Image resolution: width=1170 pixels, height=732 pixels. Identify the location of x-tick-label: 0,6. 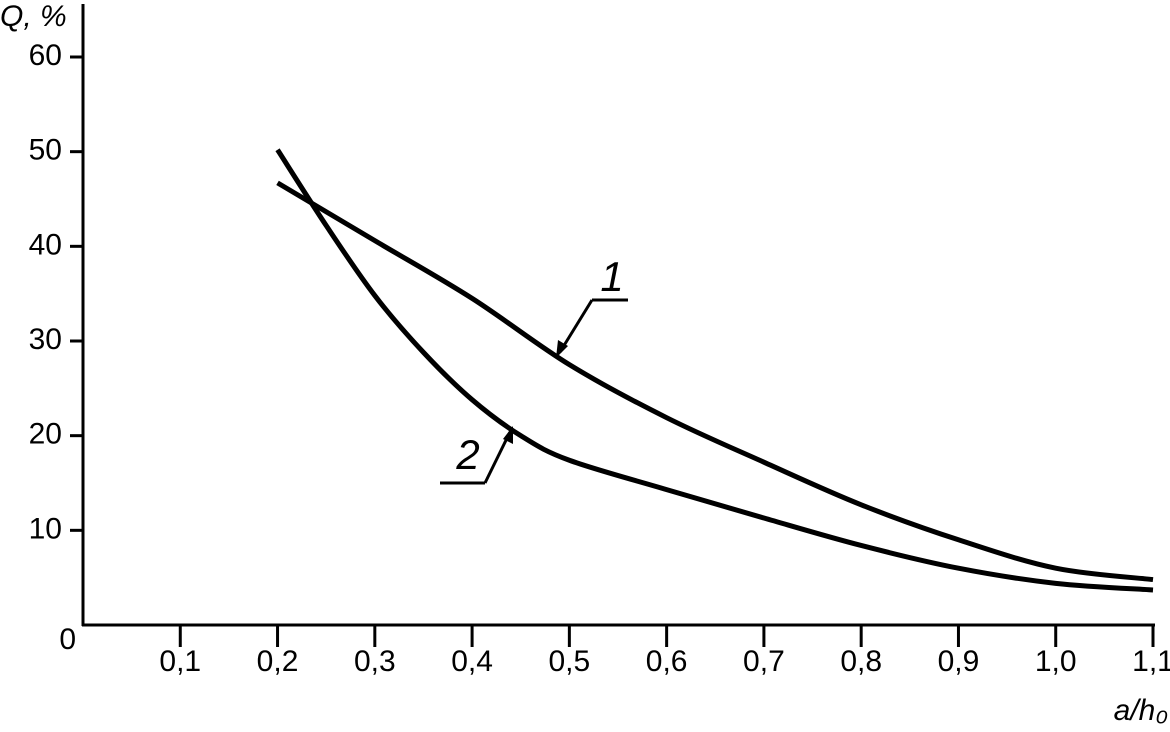
(667, 661).